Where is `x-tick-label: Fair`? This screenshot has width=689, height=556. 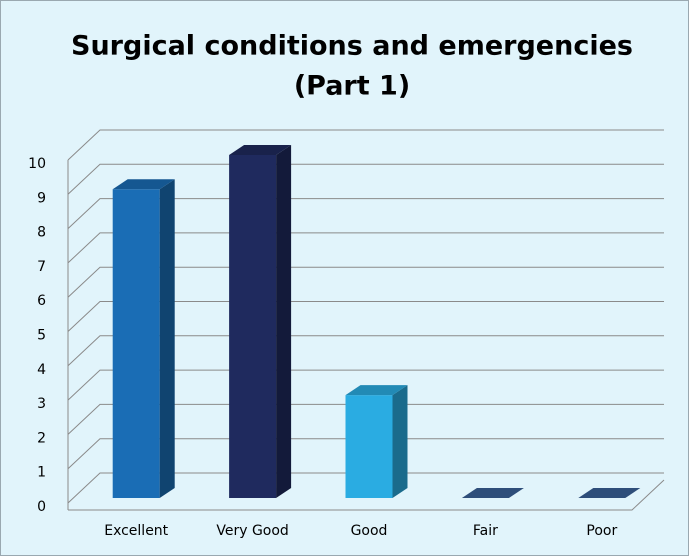 x-tick-label: Fair is located at coordinates (485, 531).